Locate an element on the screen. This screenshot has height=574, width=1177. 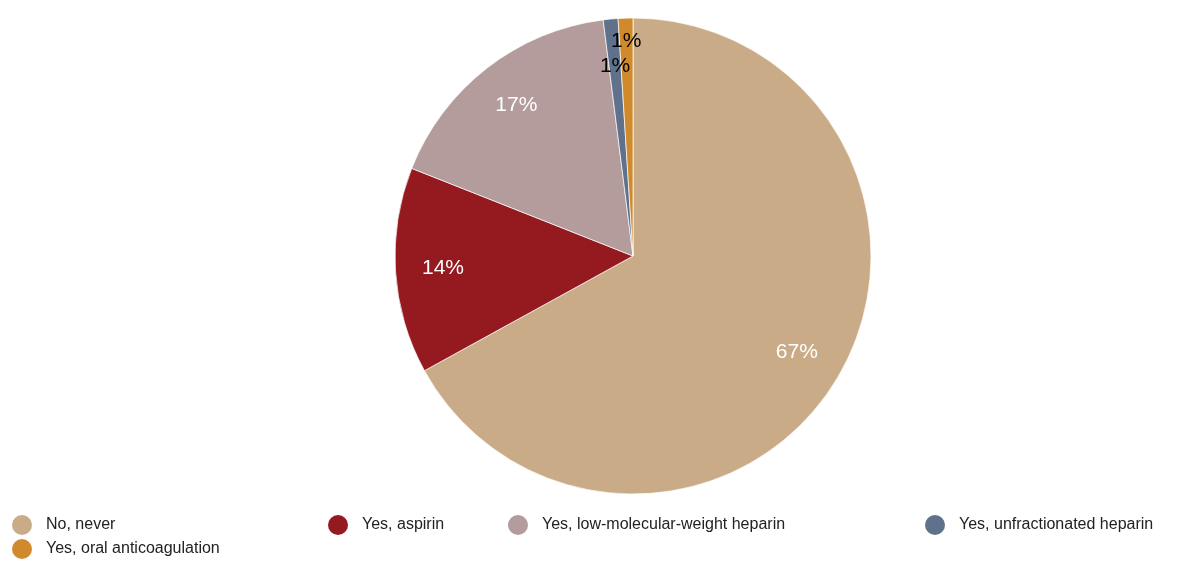
legend-label: Yes, unfractionated heparin is located at coordinates (1056, 524).